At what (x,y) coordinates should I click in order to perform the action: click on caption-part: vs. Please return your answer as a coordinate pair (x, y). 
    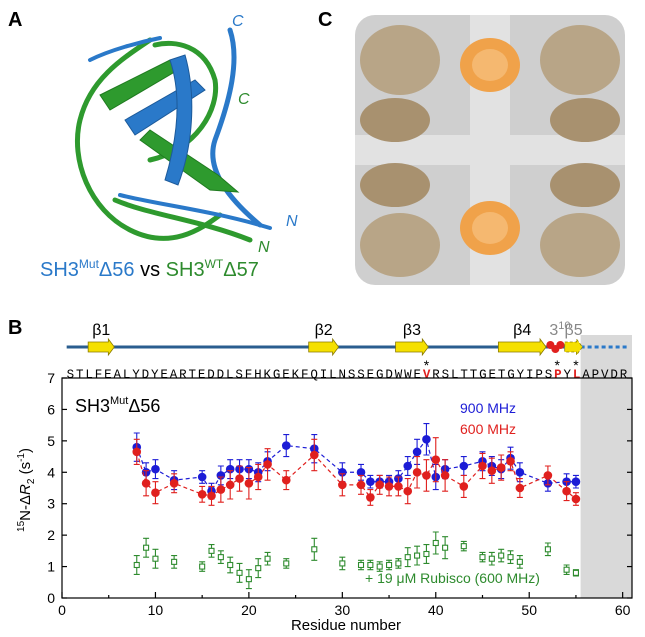
    Looking at the image, I should click on (150, 270).